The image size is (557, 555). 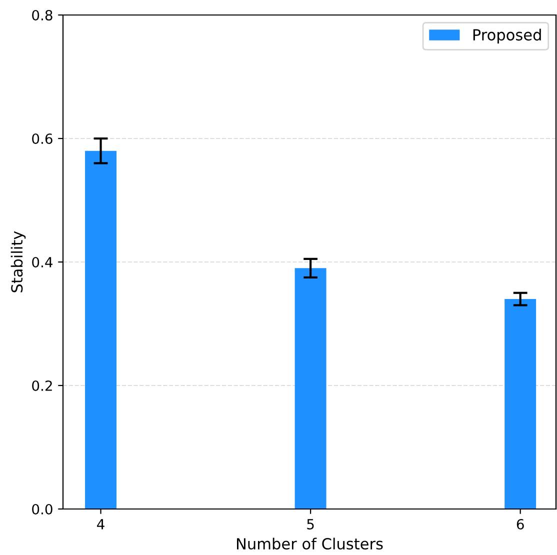 I want to click on x-tick-label: 6, so click(x=520, y=524).